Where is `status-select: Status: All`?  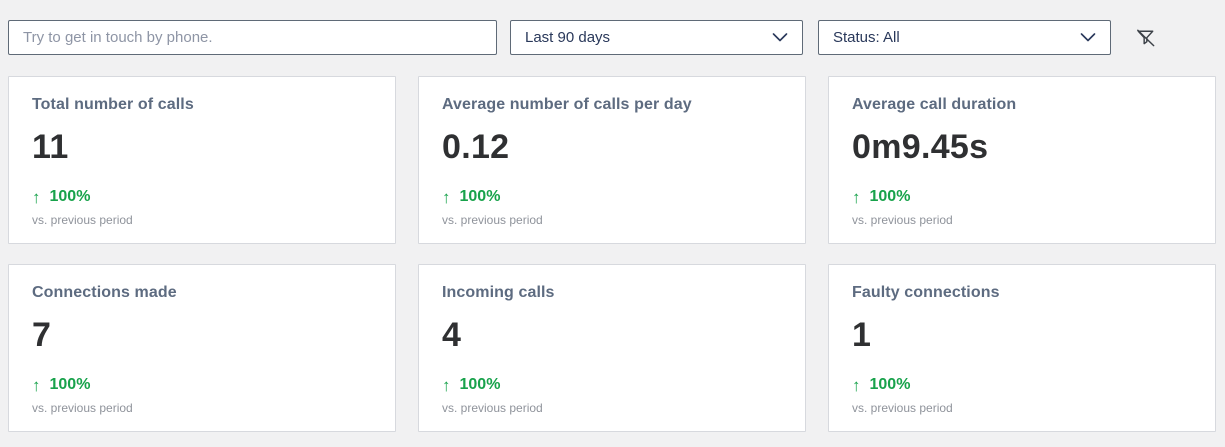
status-select: Status: All is located at coordinates (964, 37).